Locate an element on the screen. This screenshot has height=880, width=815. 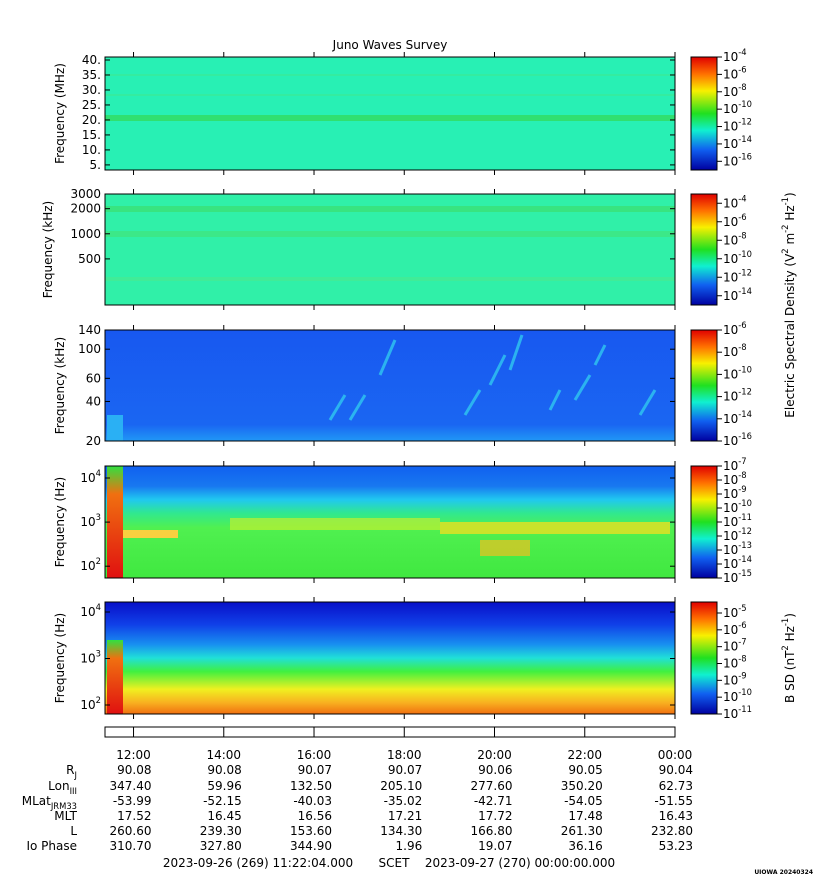
y-tick-label: 140 is located at coordinates (89, 330).